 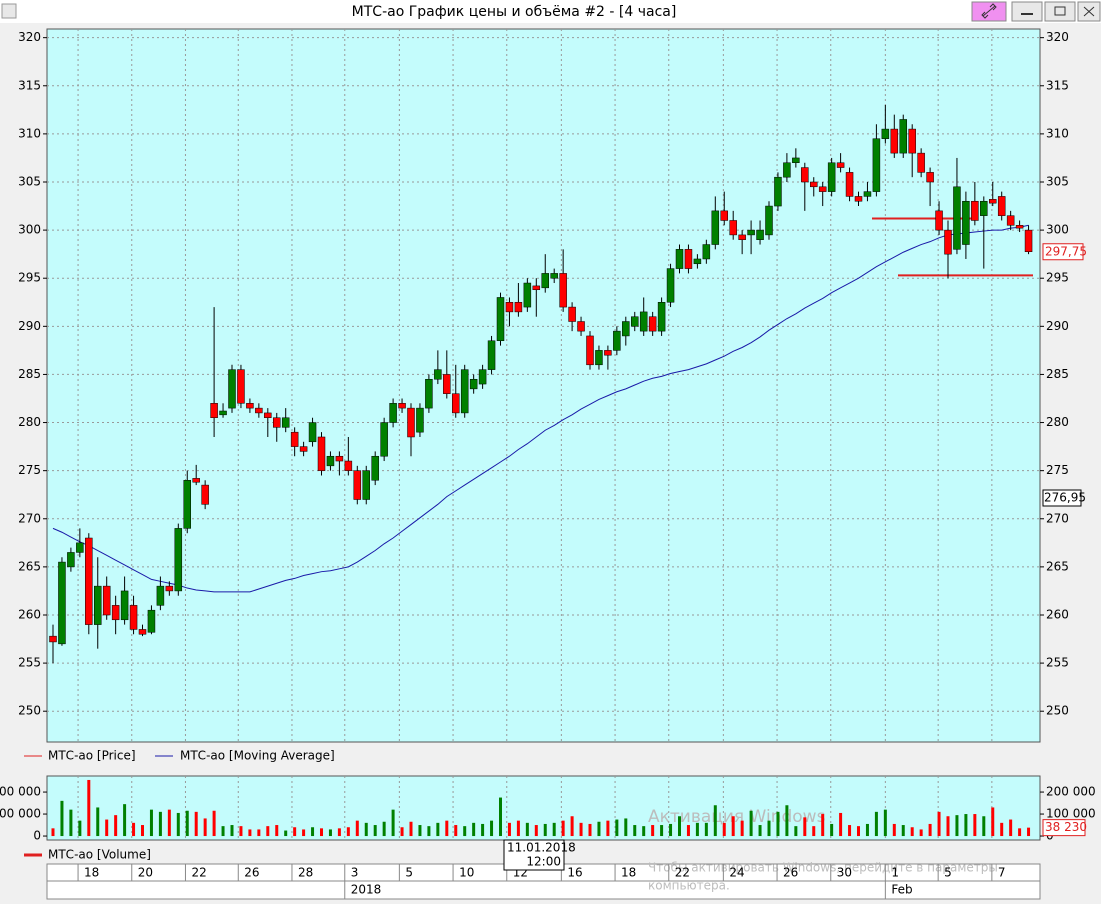 I want to click on y-tick-label: 310, so click(x=29, y=133).